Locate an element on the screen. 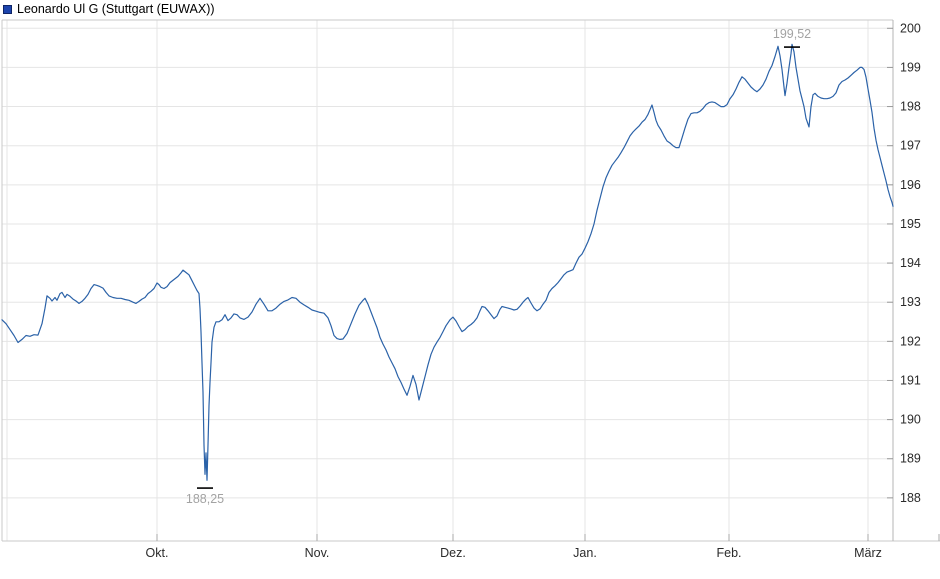 This screenshot has height=579, width=940. y-axis-label: 193 is located at coordinates (910, 302).